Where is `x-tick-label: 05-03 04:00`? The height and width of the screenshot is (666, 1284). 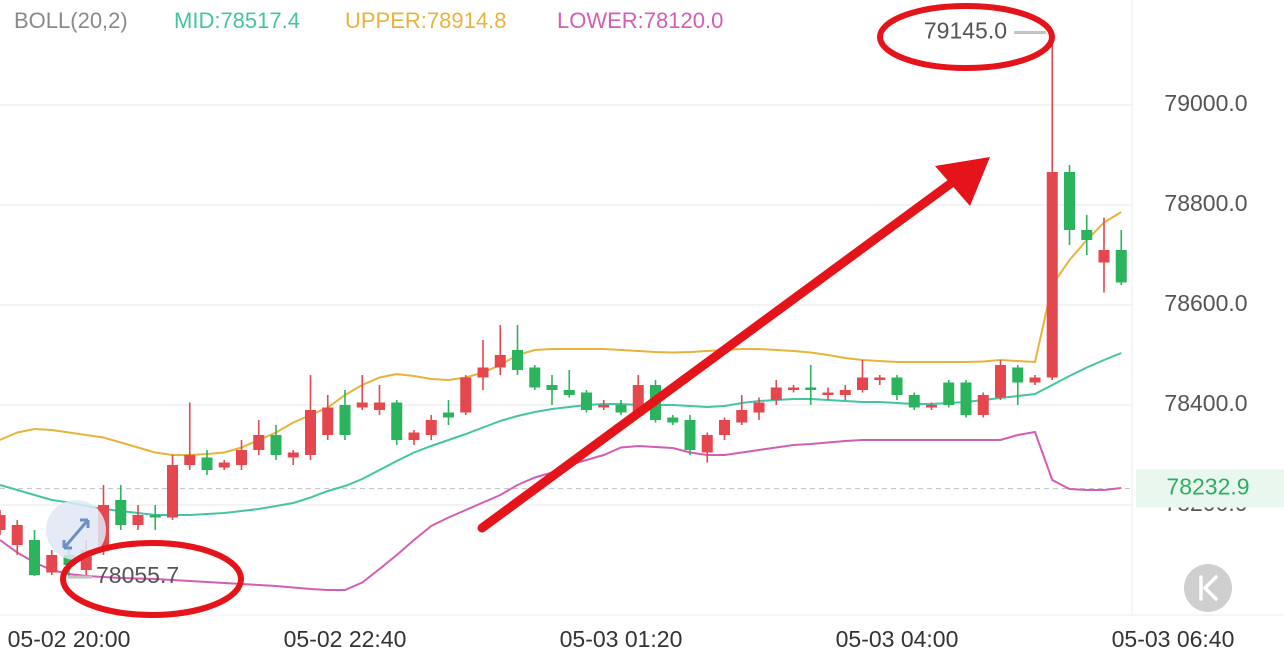
x-tick-label: 05-03 04:00 is located at coordinates (897, 639).